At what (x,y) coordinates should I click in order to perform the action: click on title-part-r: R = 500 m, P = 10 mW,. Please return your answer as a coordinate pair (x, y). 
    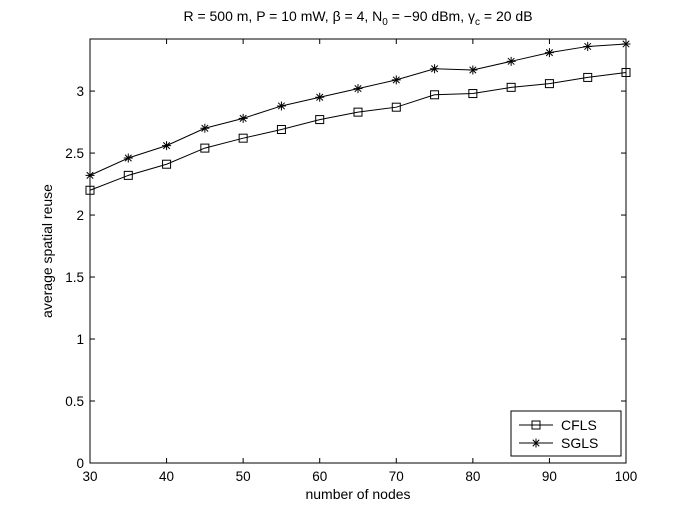
    Looking at the image, I should click on (257, 16).